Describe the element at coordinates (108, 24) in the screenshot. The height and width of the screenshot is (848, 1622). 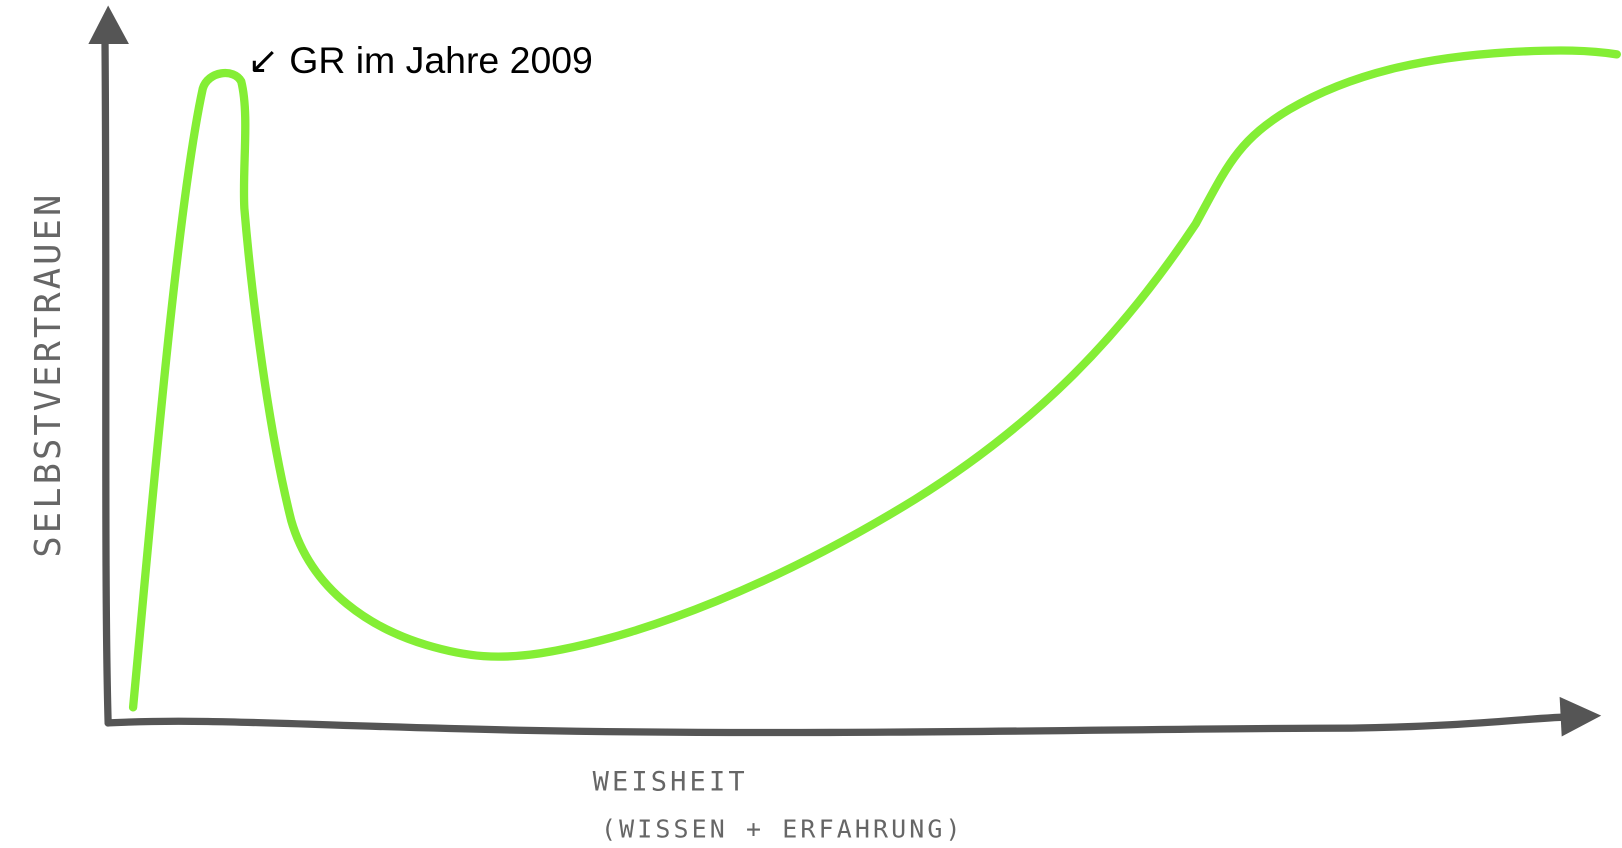
I see `y-axis-arrowhead` at that location.